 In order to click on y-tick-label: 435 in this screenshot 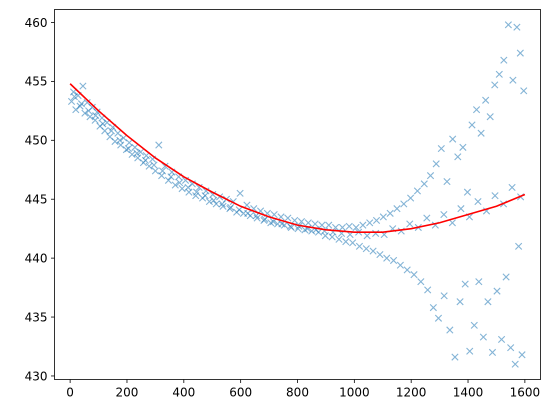, I will do `click(36, 317)`.